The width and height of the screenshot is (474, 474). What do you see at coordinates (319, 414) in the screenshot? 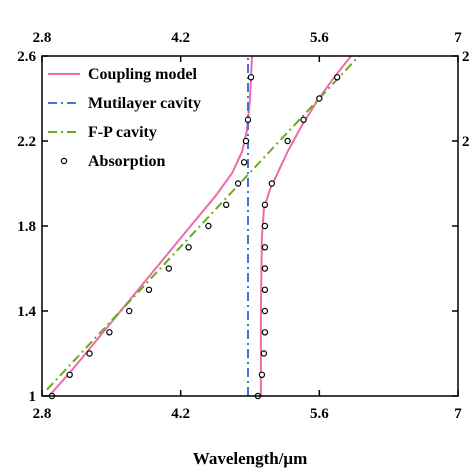
I see `x-tick-label: 5.6` at bounding box center [319, 414].